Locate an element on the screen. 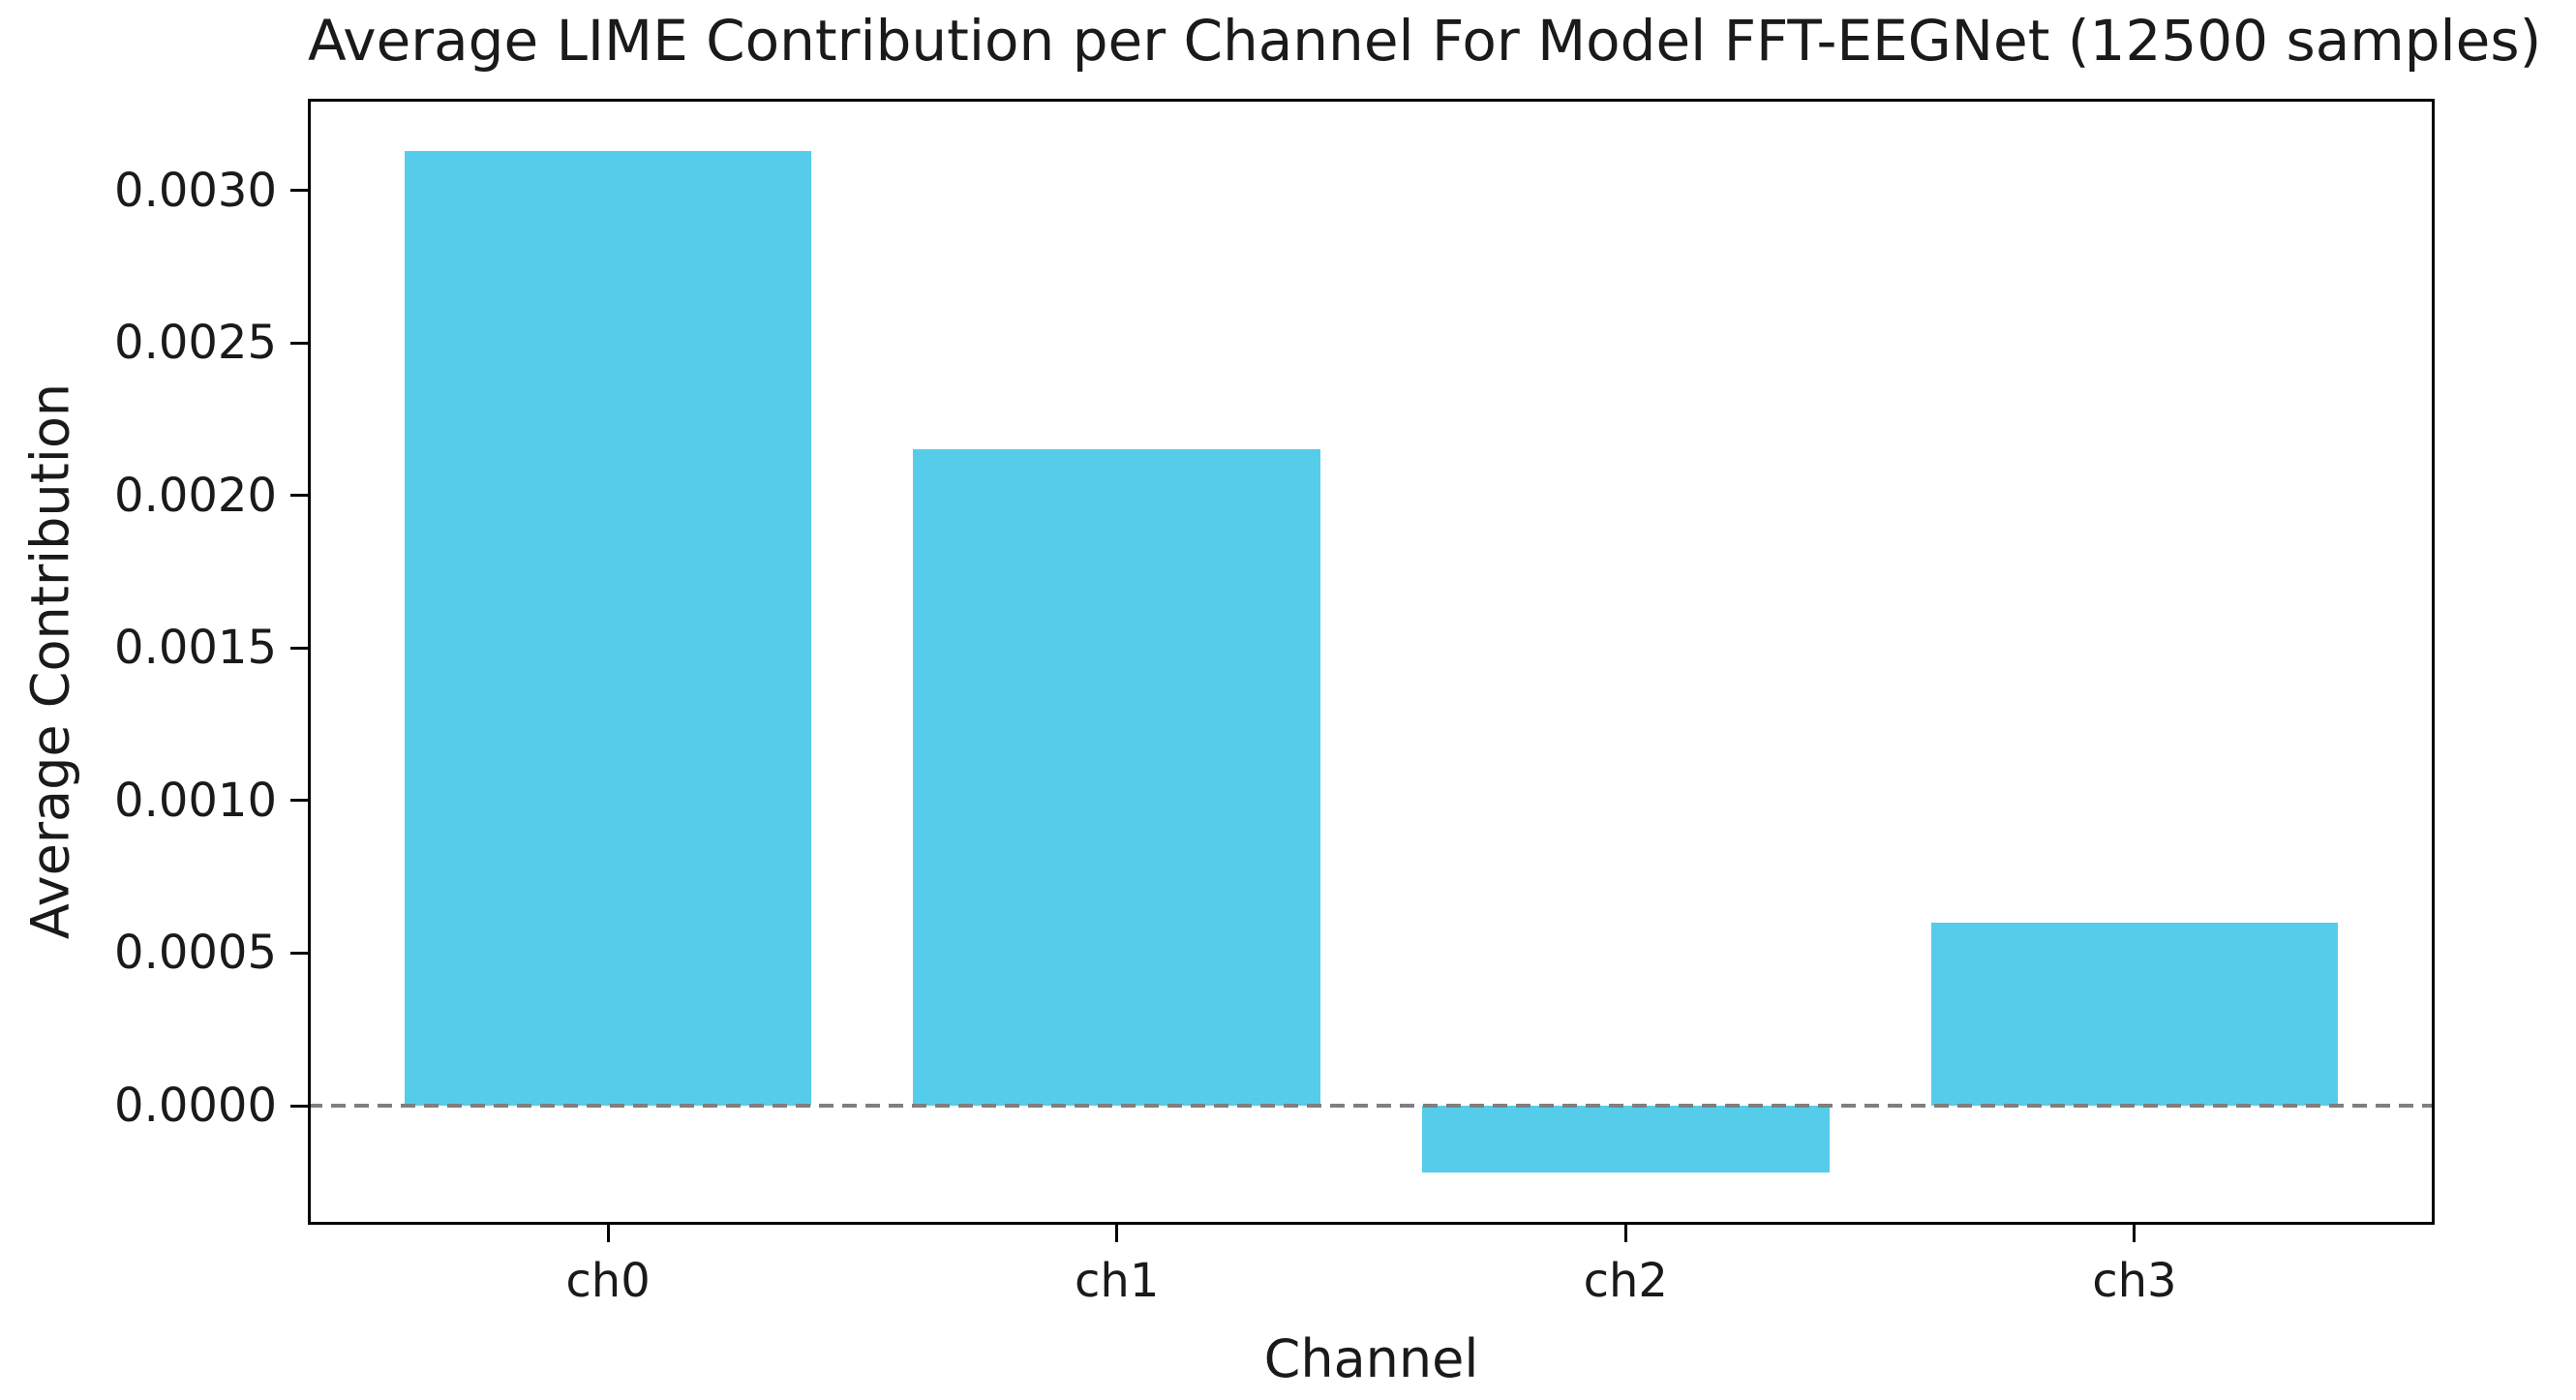  bar-ch1 is located at coordinates (1116, 778).